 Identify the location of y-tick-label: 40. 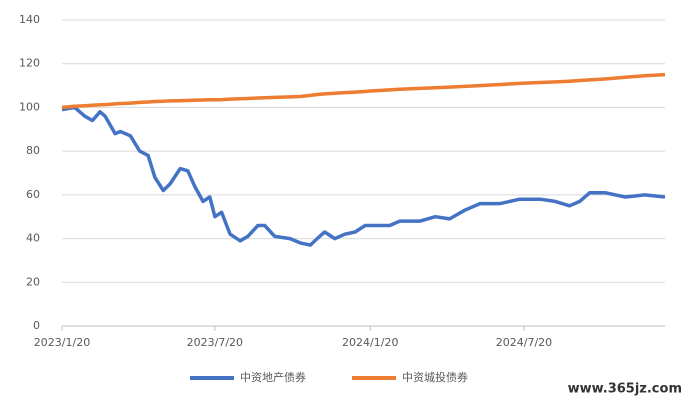
(33, 238).